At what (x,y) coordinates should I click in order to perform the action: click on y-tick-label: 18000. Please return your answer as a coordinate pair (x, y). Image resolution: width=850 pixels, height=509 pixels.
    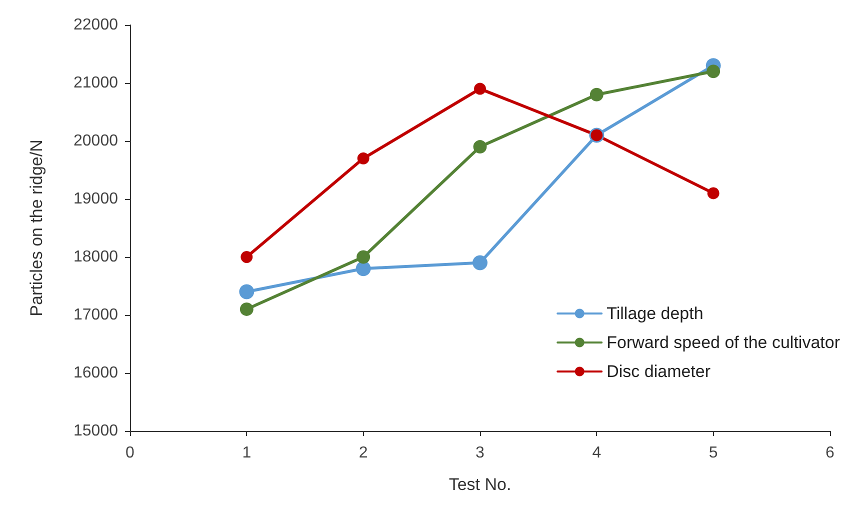
    Looking at the image, I should click on (96, 257).